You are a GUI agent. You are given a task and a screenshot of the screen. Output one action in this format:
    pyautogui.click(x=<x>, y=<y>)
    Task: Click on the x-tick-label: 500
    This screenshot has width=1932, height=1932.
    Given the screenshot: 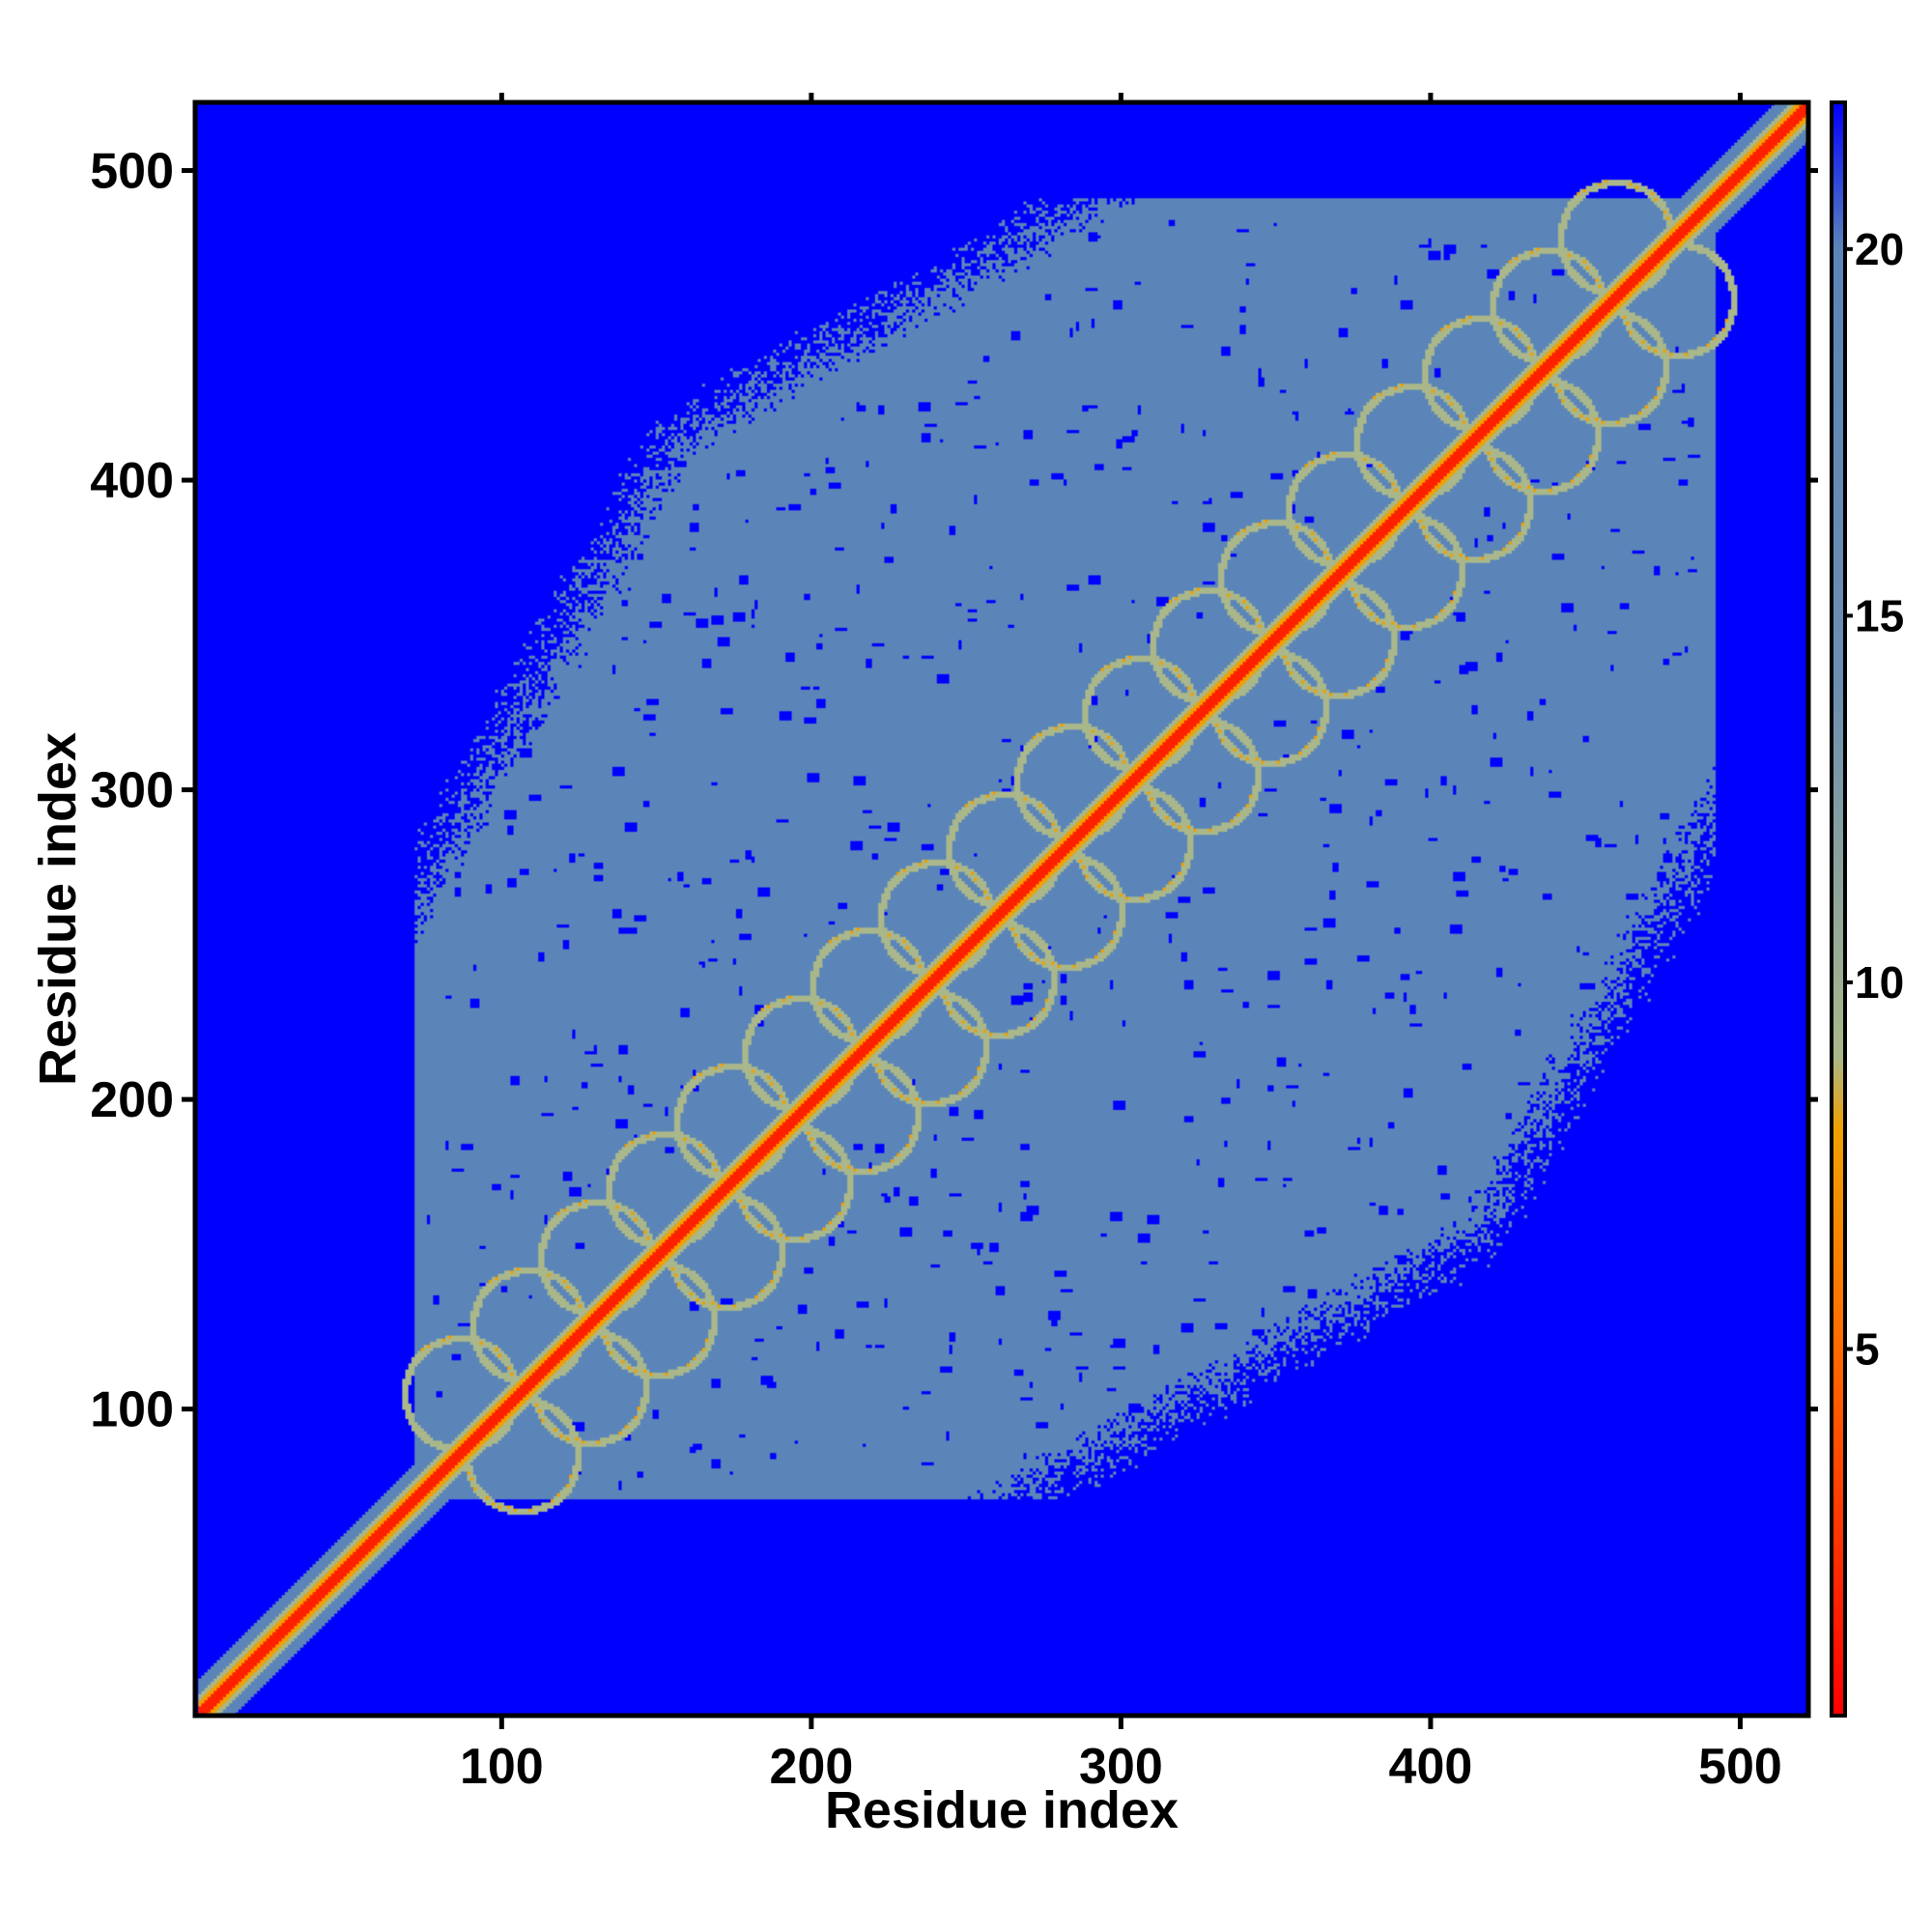 What is the action you would take?
    pyautogui.click(x=1740, y=1767)
    